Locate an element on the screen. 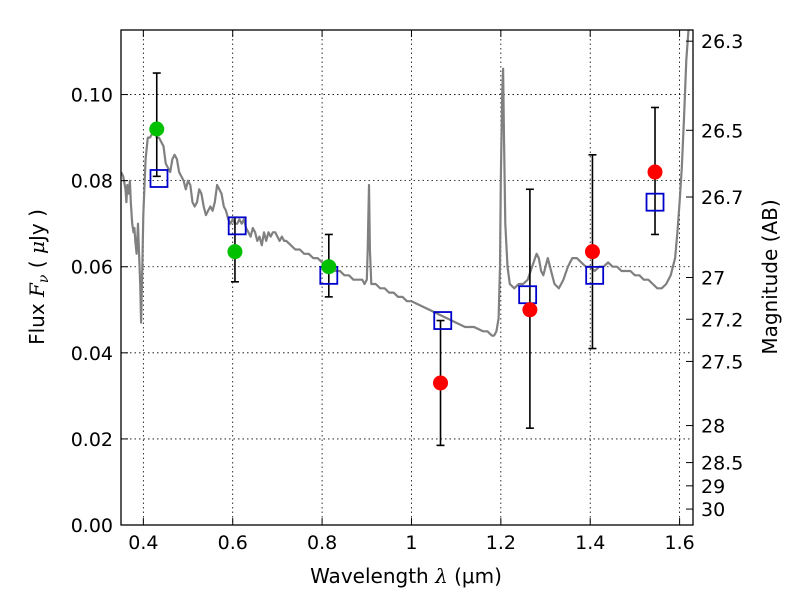 Image resolution: width=800 pixels, height=600 pixels. x-tick-label: 1 is located at coordinates (411, 543).